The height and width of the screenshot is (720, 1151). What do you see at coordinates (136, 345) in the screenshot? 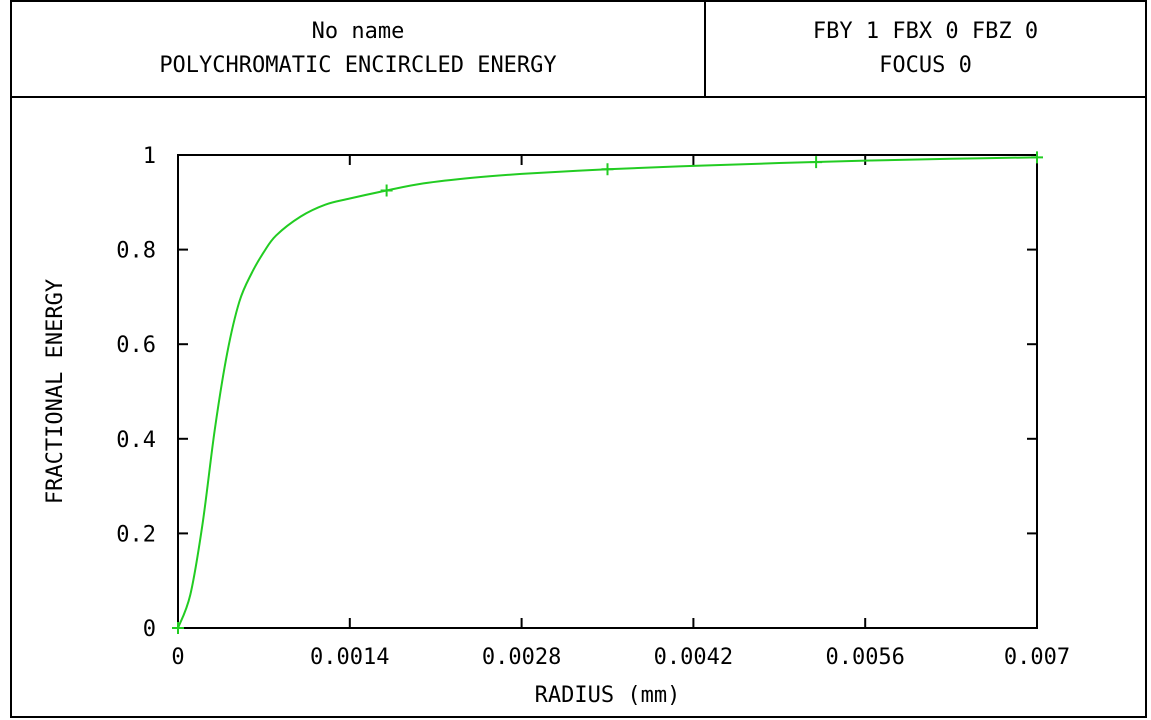
I see `y-tick-label: 0.6` at bounding box center [136, 345].